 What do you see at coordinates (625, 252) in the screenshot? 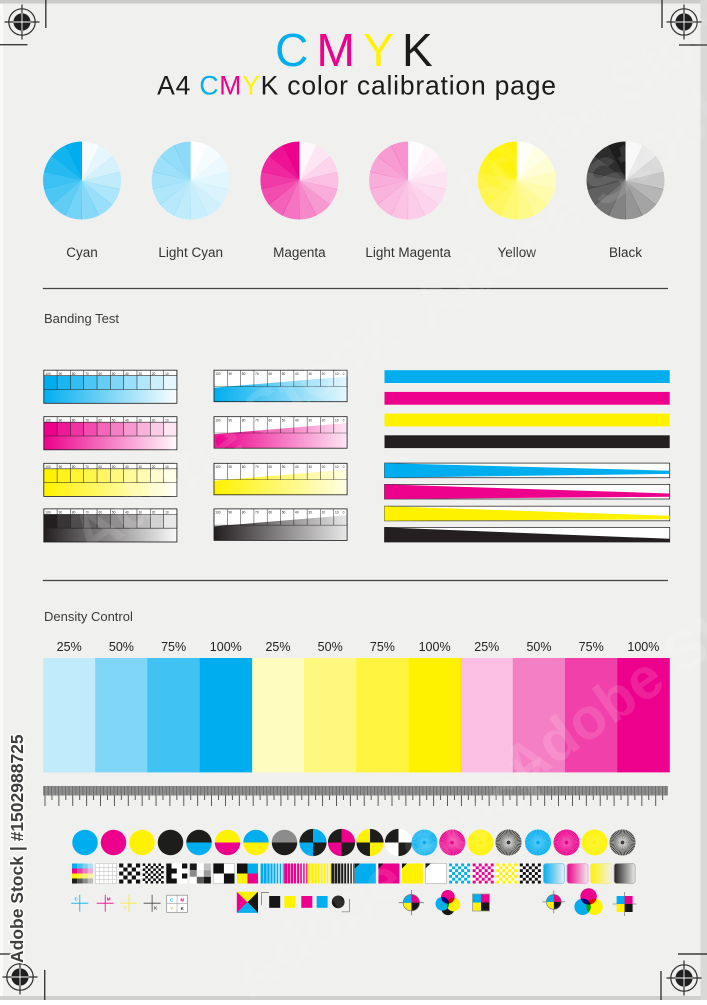
I see `svg-text: Black` at bounding box center [625, 252].